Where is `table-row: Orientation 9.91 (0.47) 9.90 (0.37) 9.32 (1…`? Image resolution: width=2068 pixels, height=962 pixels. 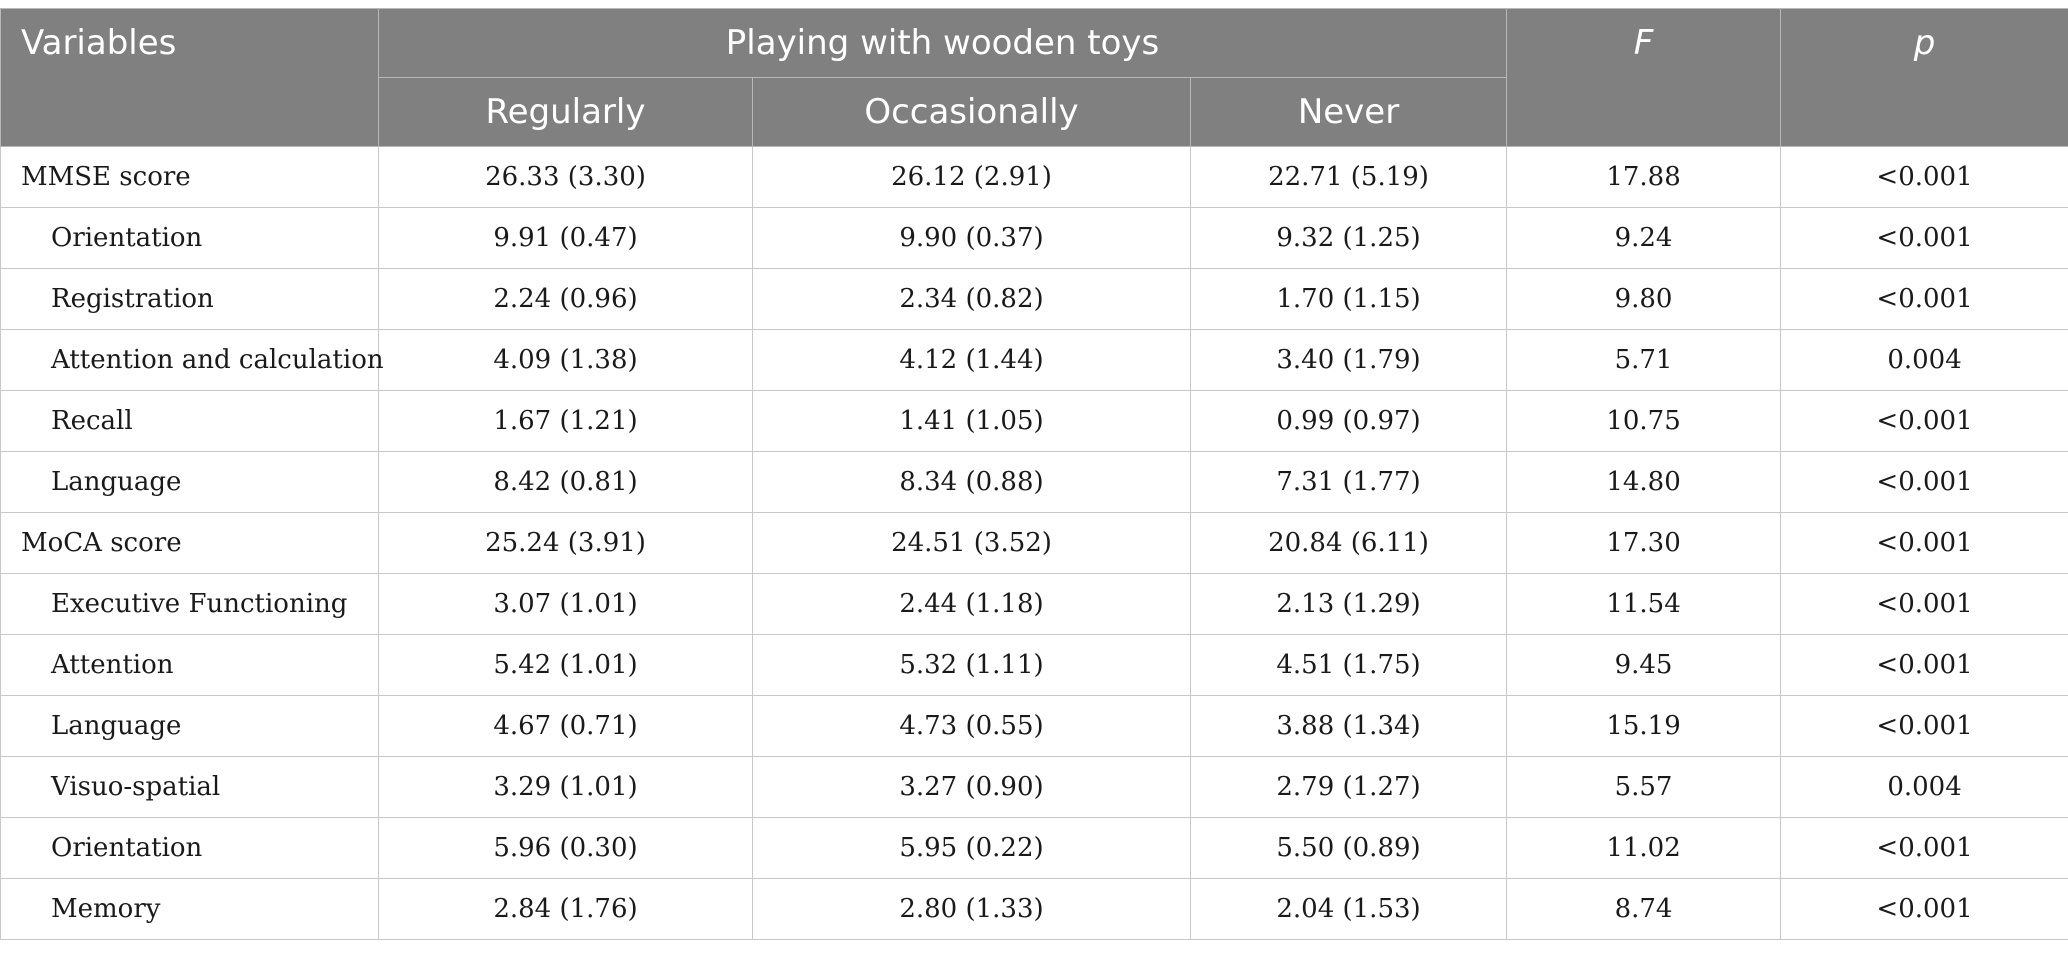 table-row: Orientation 9.91 (0.47) 9.90 (0.37) 9.32 (1… is located at coordinates (1034, 238).